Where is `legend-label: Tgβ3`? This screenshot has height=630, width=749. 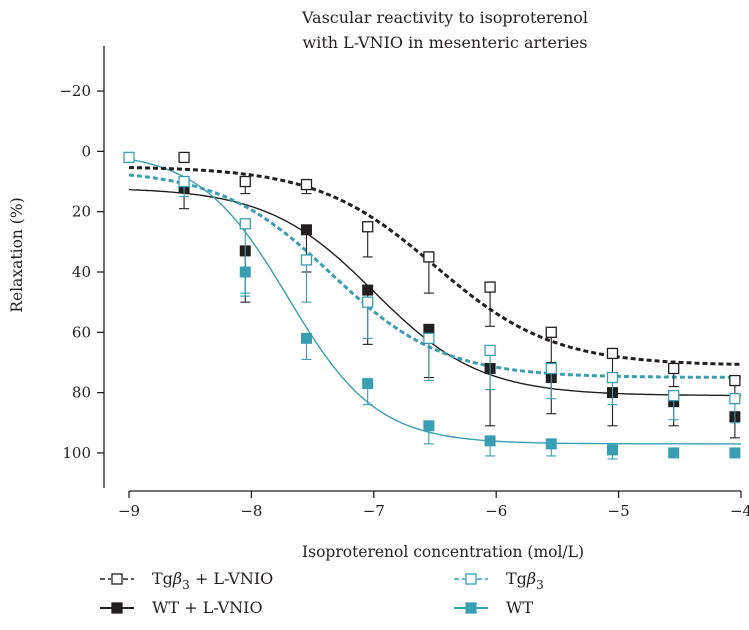
legend-label: Tgβ3 is located at coordinates (525, 580).